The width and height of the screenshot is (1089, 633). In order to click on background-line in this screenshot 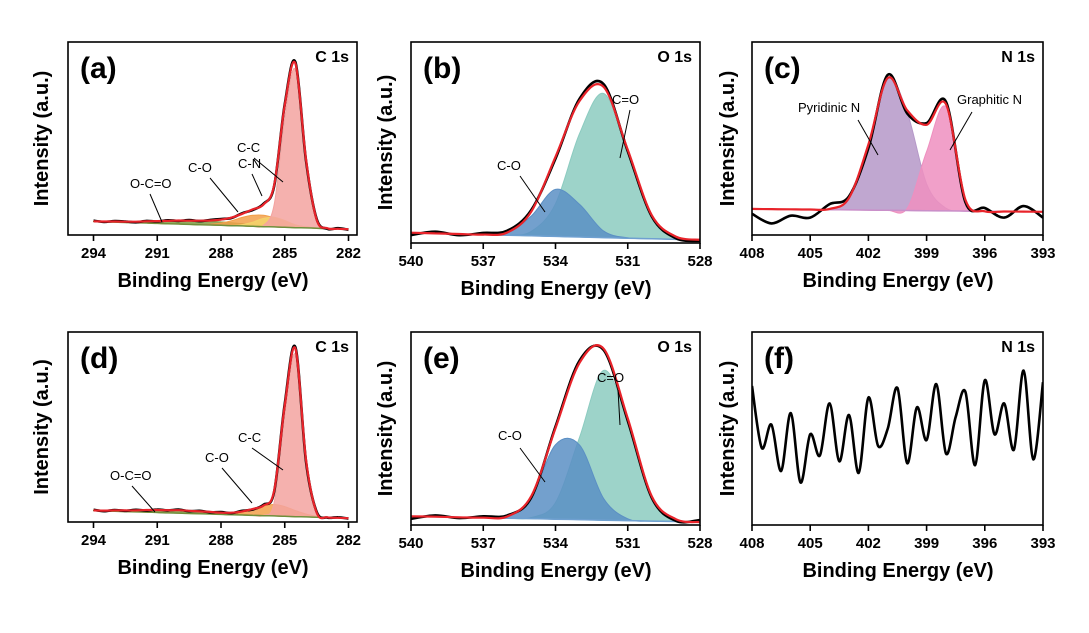, I will do `click(221, 514)`.